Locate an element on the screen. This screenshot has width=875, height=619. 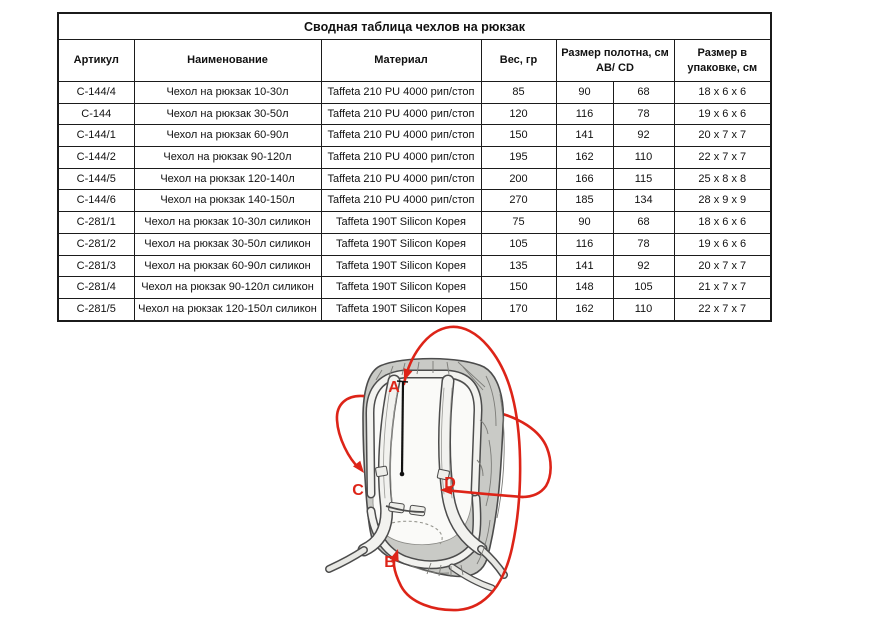
label-d: D is located at coordinates (450, 483).